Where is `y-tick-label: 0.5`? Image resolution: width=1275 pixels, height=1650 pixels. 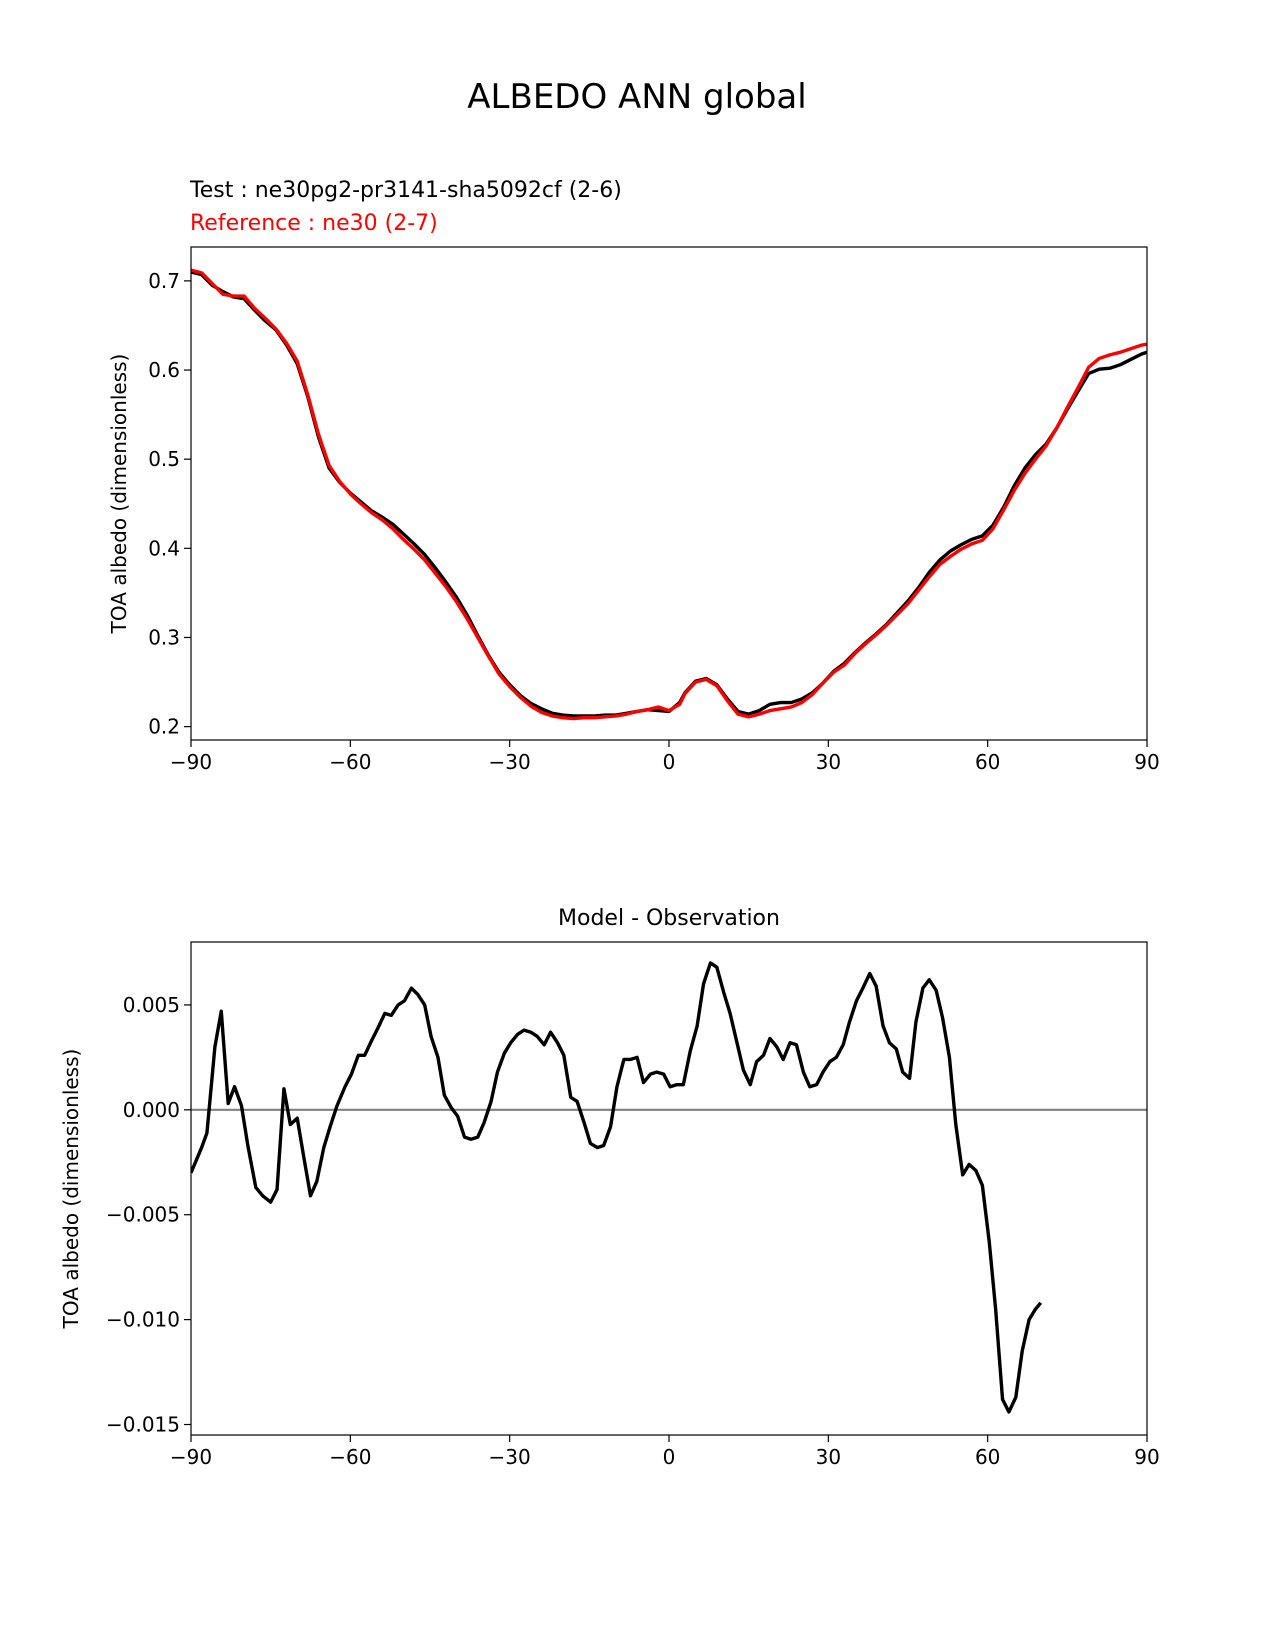
y-tick-label: 0.5 is located at coordinates (164, 459).